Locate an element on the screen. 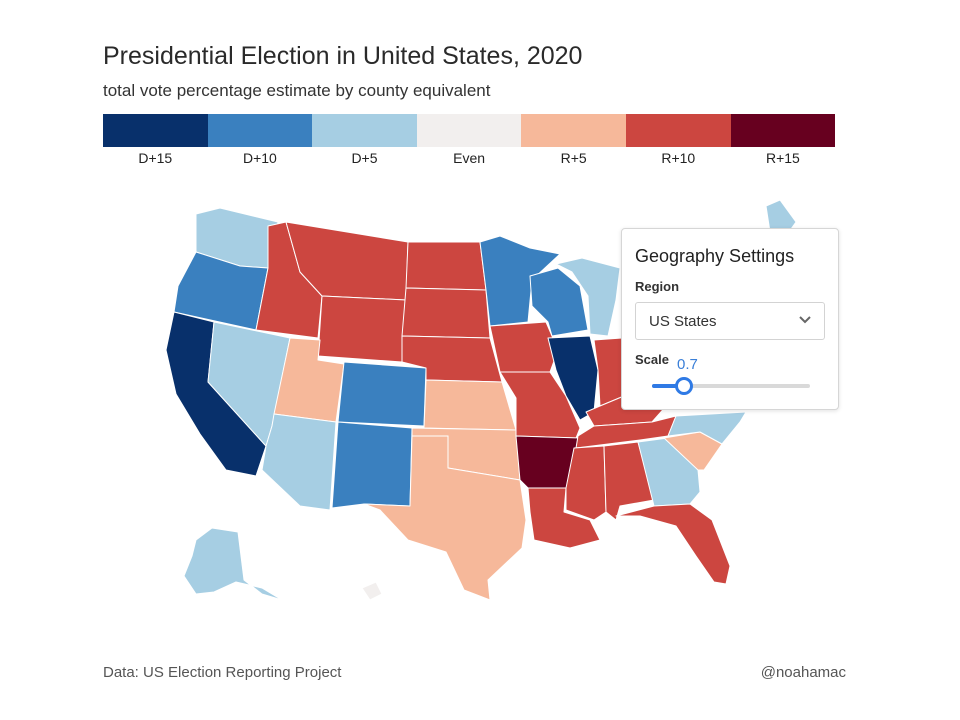  state-nc is located at coordinates (707, 428).